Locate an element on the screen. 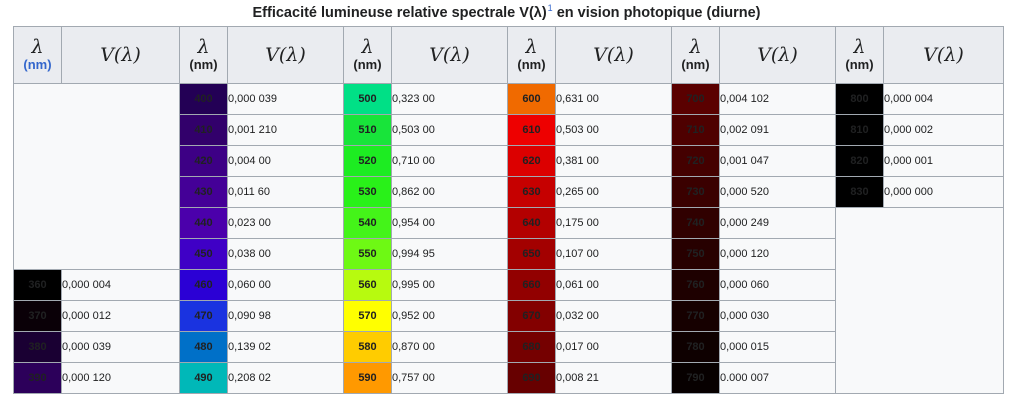 Image resolution: width=1013 pixels, height=409 pixels. wavelength-cell: 780 is located at coordinates (695, 347).